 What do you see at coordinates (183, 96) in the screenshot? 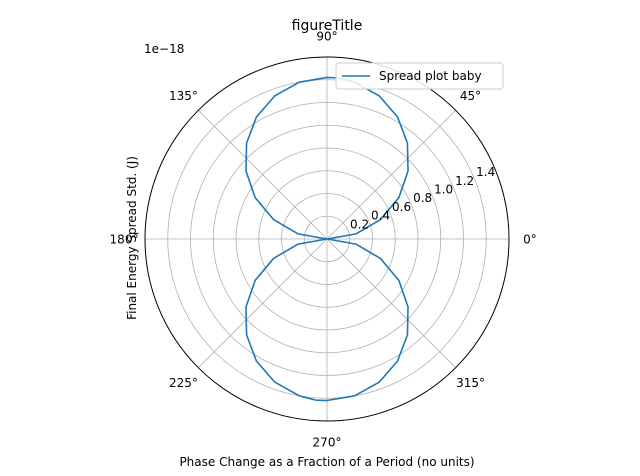
I see `angle-tick-label-135: 135°` at bounding box center [183, 96].